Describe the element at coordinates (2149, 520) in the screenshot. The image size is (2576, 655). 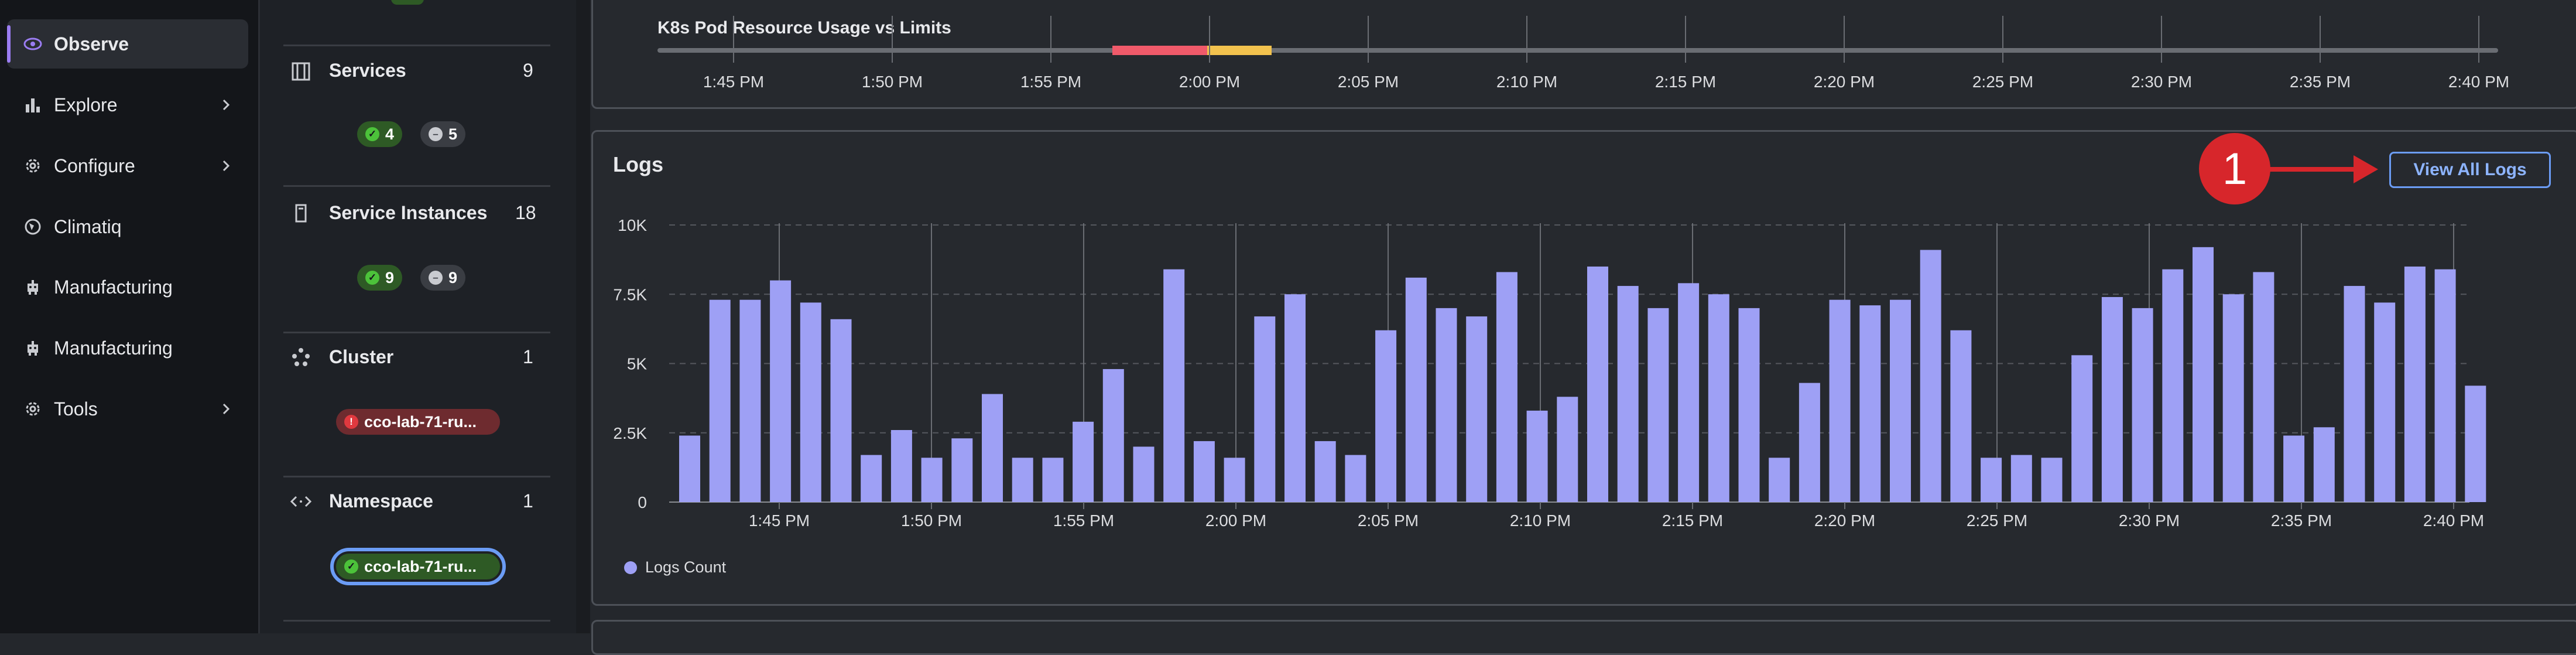
I see `x-tick-label: 2:30 PM` at that location.